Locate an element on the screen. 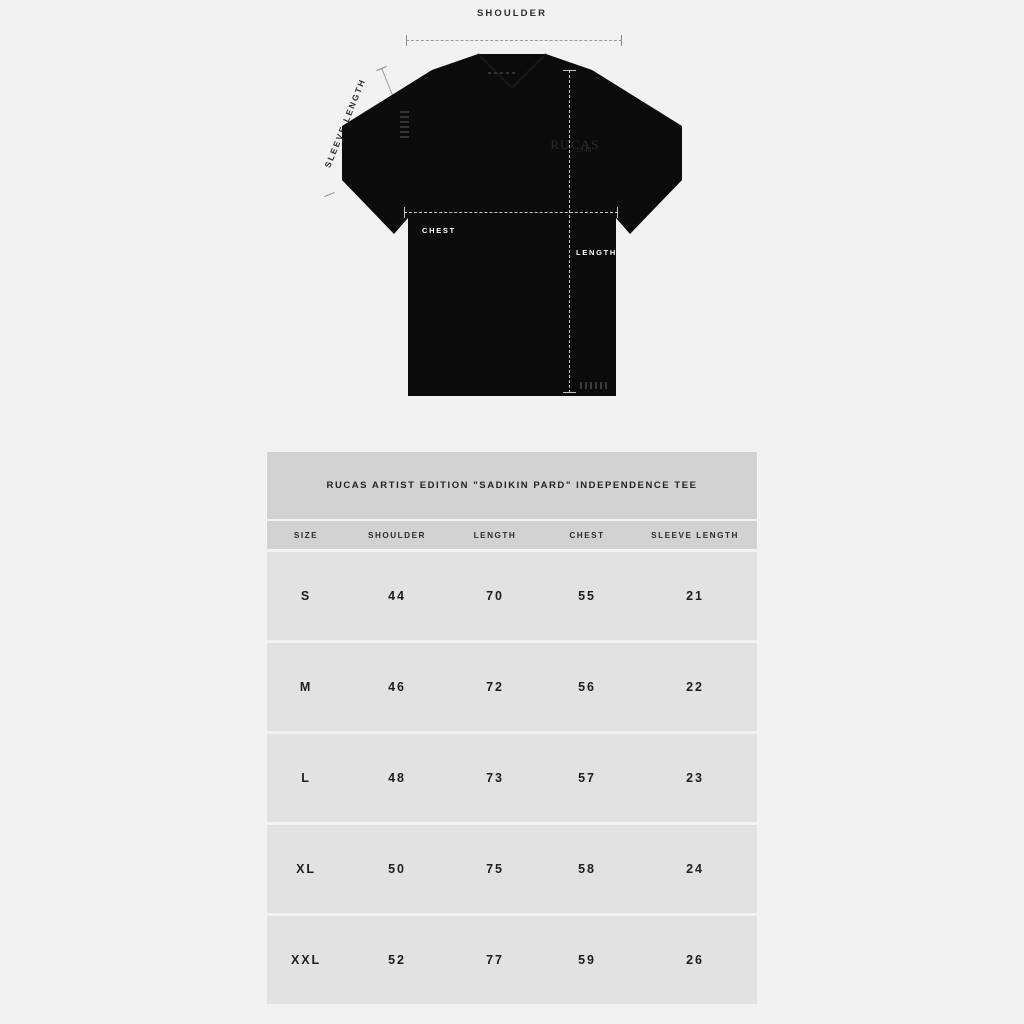 The width and height of the screenshot is (1024, 1024). table-row: S 44 70 55 21 is located at coordinates (512, 596).